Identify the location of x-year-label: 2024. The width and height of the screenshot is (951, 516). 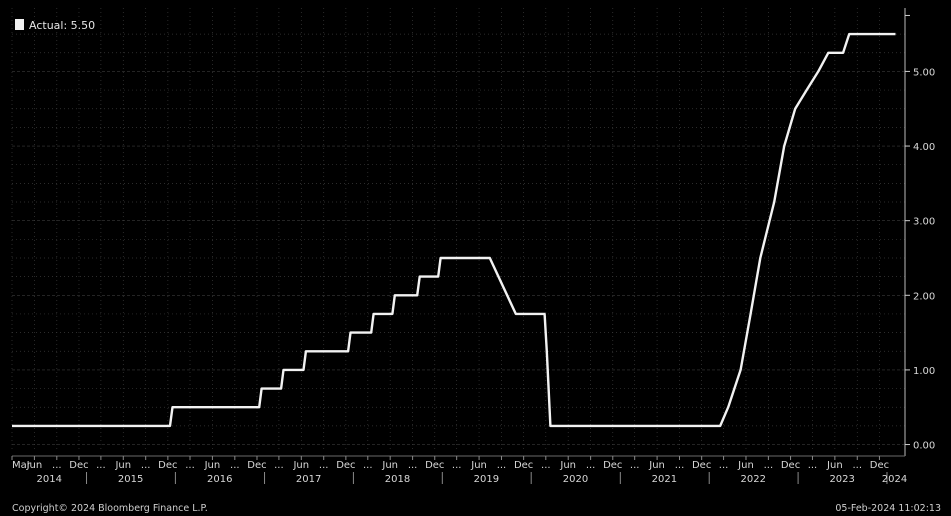
(894, 479).